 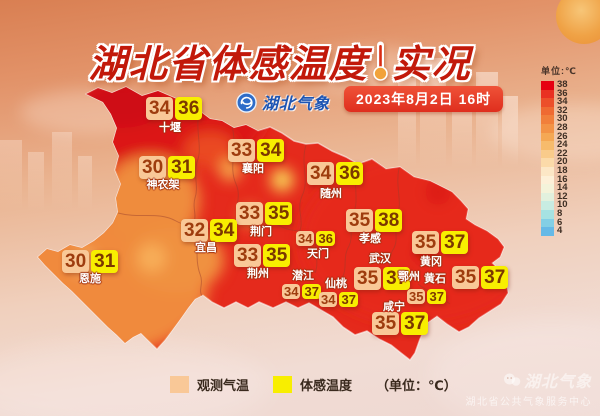 I want to click on scale-tick-label: 38, so click(x=562, y=84).